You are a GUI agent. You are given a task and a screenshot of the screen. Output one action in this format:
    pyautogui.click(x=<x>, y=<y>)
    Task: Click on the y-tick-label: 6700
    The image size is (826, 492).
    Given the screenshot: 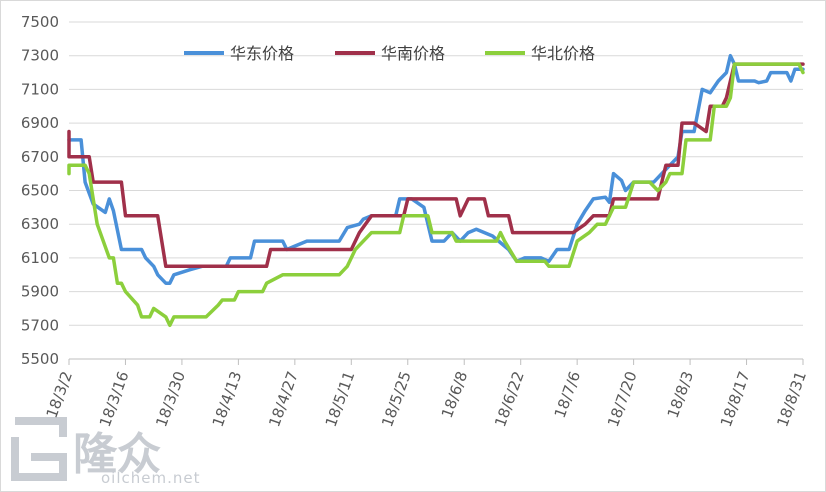 What is the action you would take?
    pyautogui.click(x=40, y=157)
    